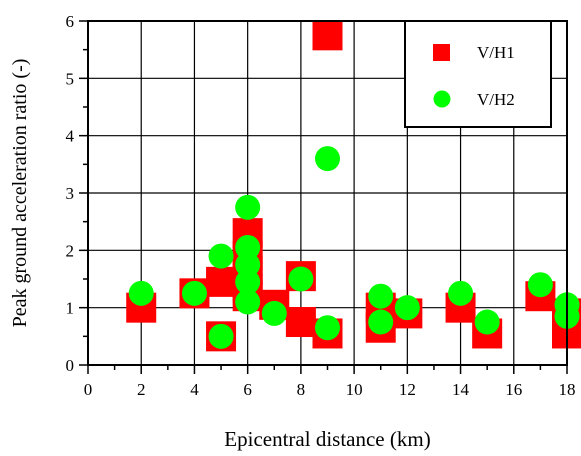  Describe the element at coordinates (70, 136) in the screenshot. I see `y-tick-label: 4` at that location.